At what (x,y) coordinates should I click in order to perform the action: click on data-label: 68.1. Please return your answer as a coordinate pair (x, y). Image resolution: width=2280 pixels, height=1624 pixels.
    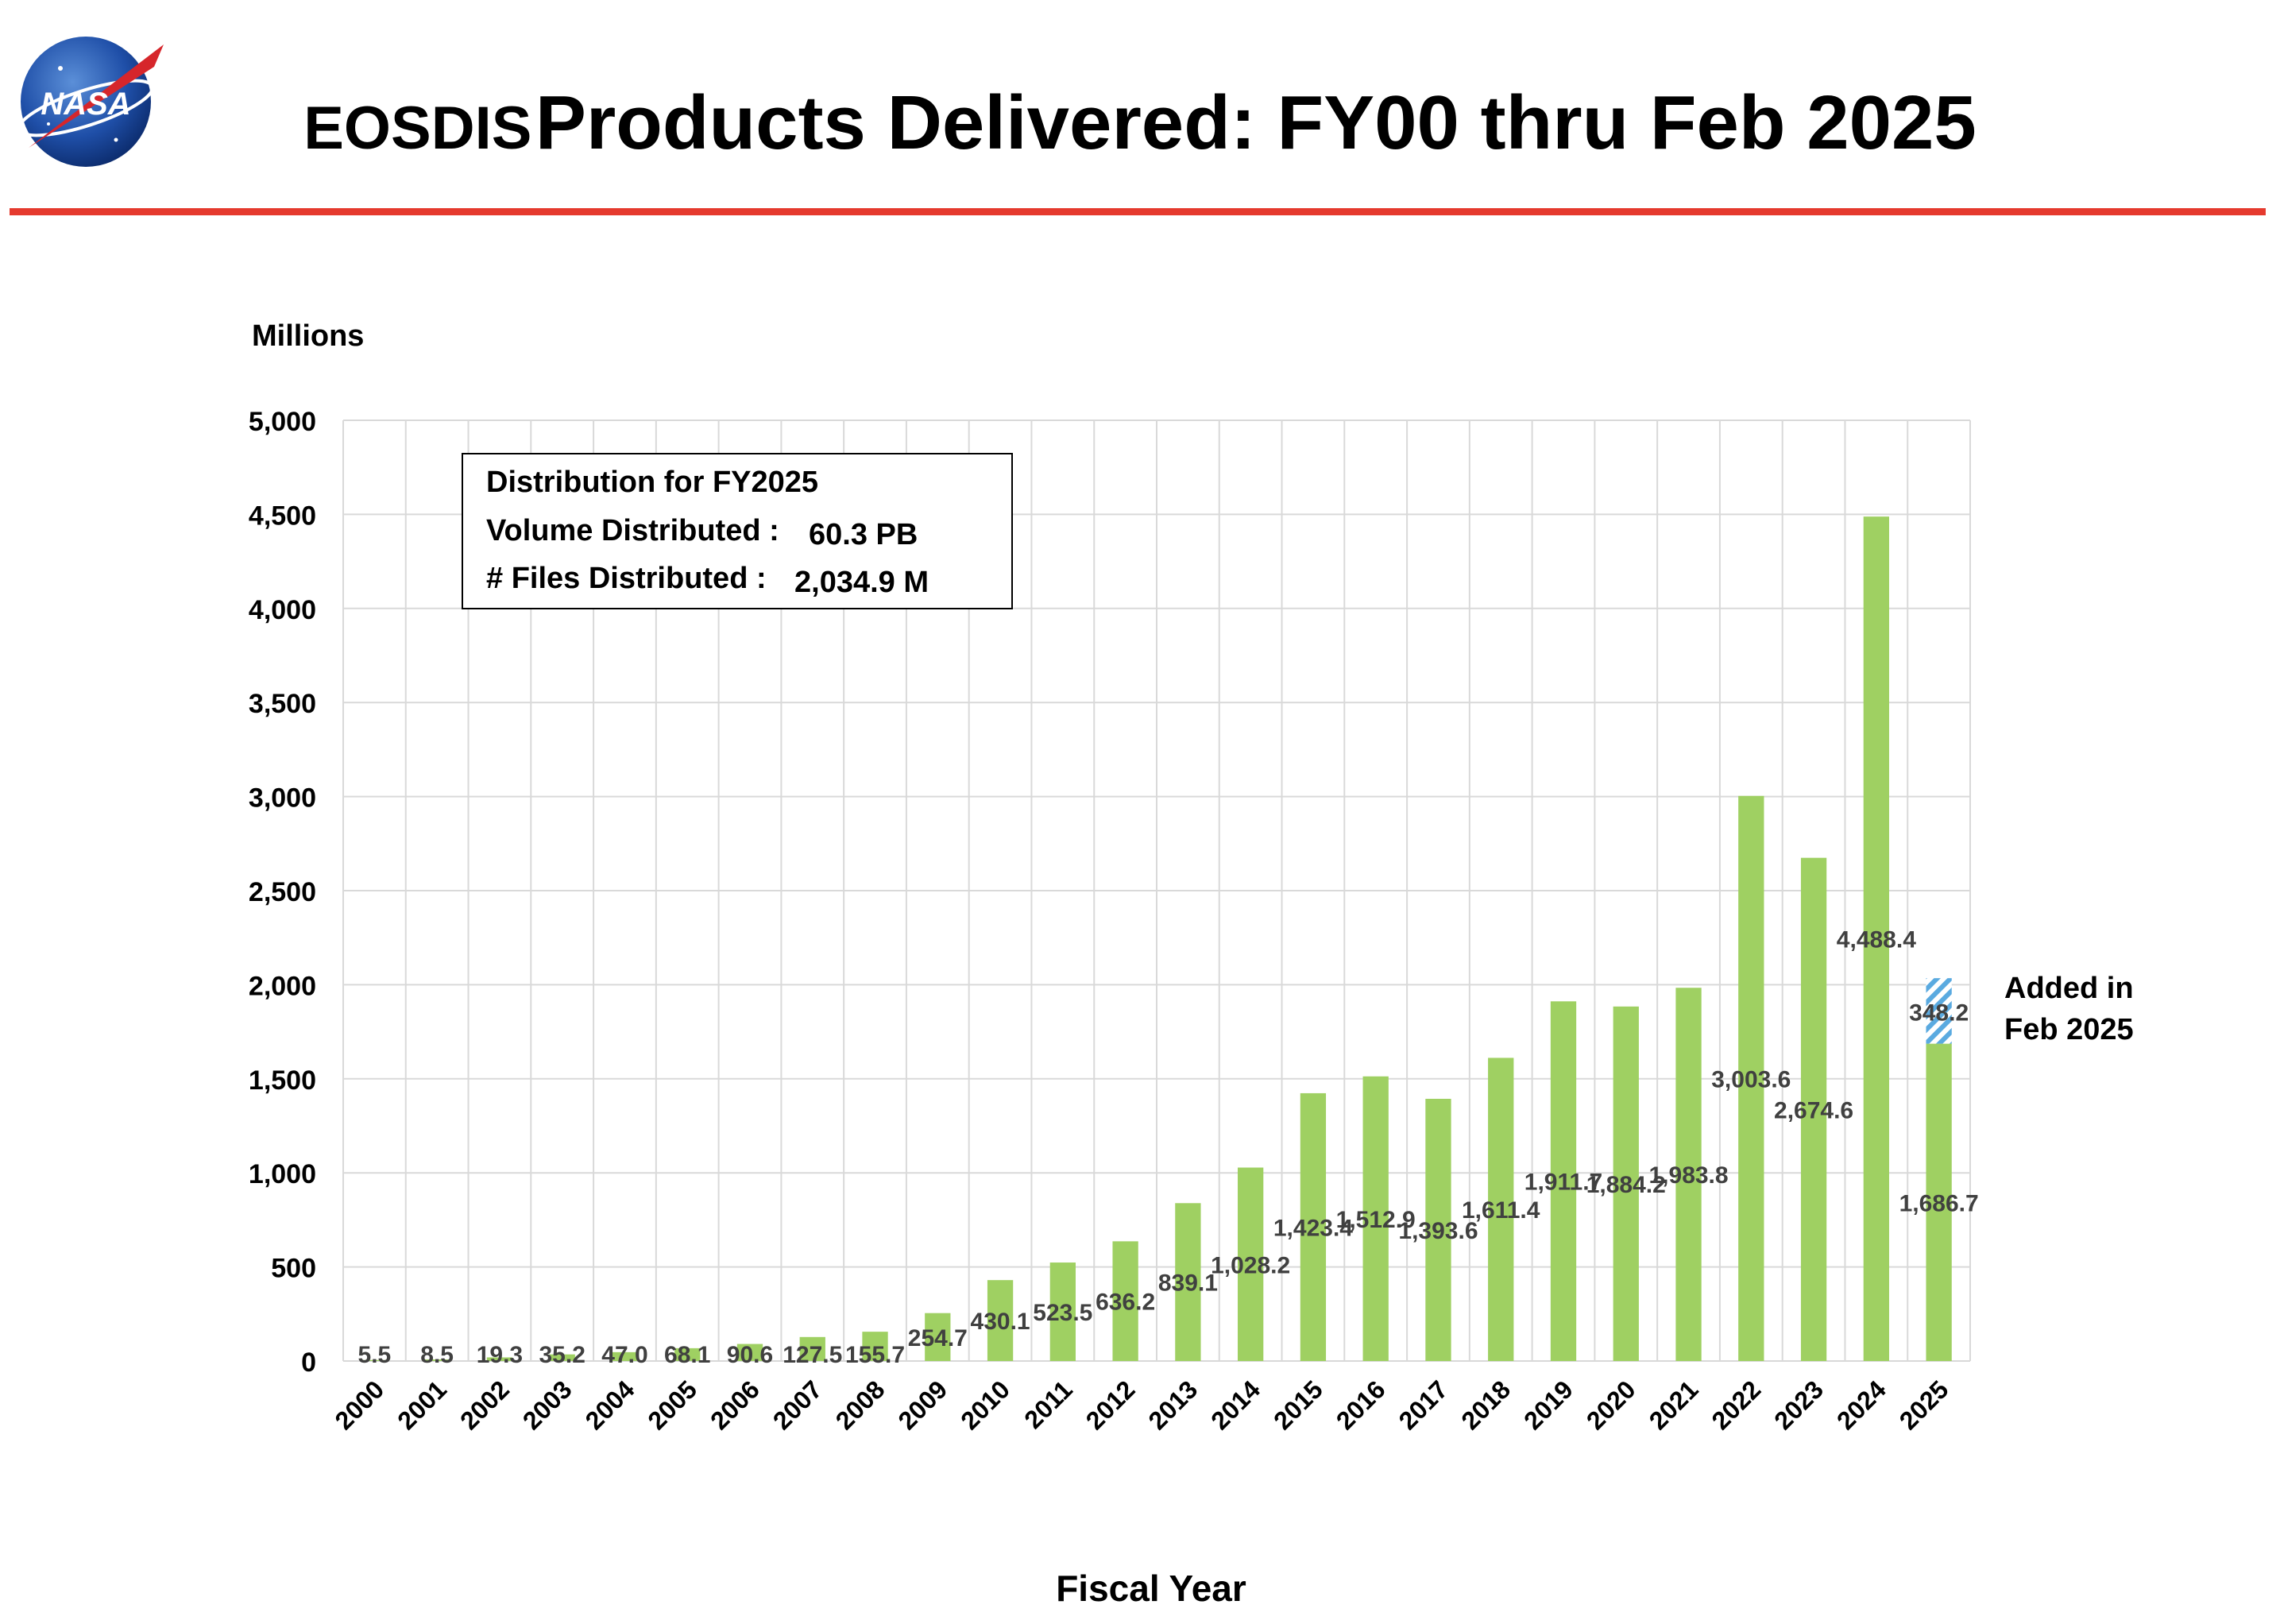
    Looking at the image, I should click on (687, 1355).